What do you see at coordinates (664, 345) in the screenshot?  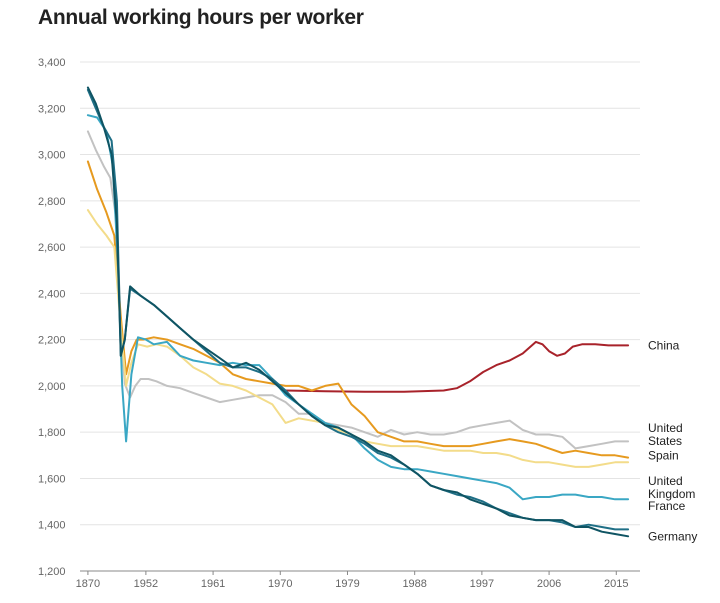 I see `series-end-label: China` at bounding box center [664, 345].